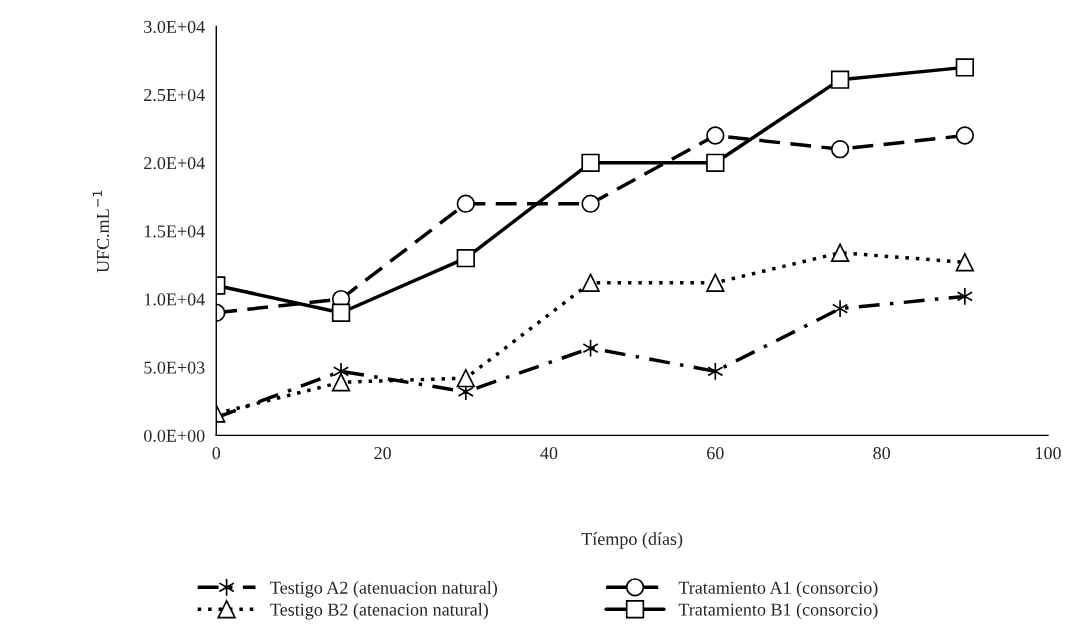  Describe the element at coordinates (715, 453) in the screenshot. I see `x-tick-label: 60` at that location.